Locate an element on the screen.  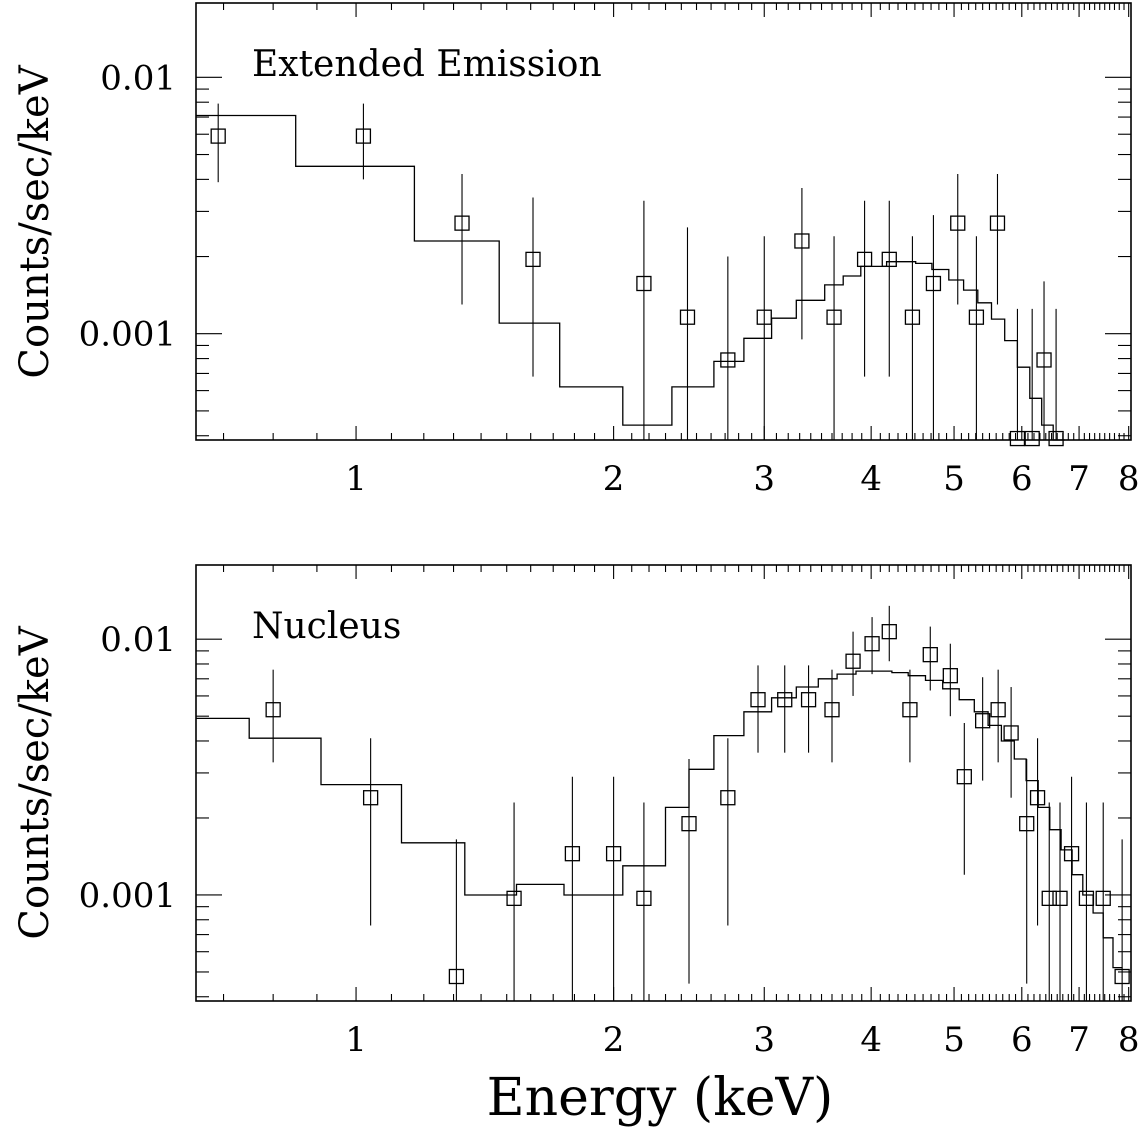
x-axis-label: Energy (keV) is located at coordinates (660, 1098).